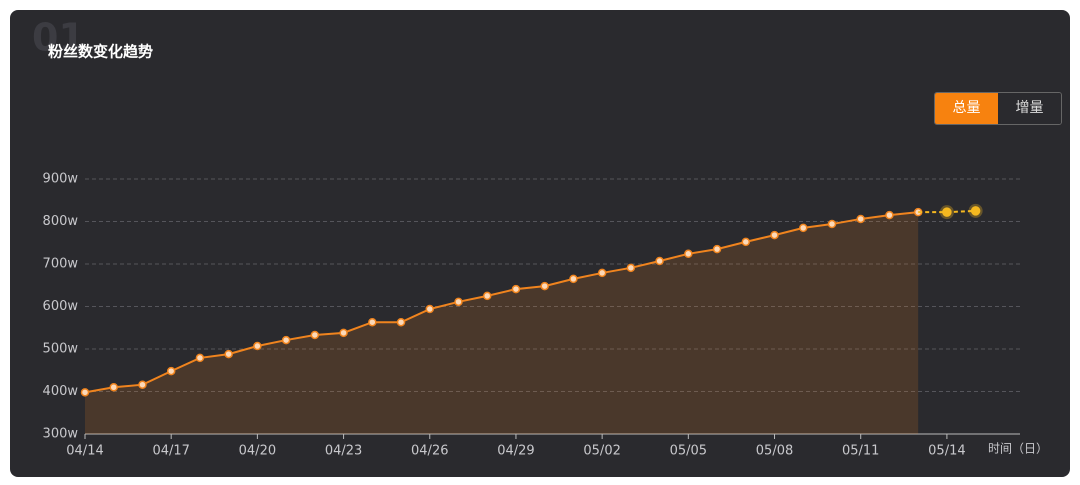 The image size is (1080, 485). What do you see at coordinates (61, 221) in the screenshot?
I see `y-tick-label: 800w` at bounding box center [61, 221].